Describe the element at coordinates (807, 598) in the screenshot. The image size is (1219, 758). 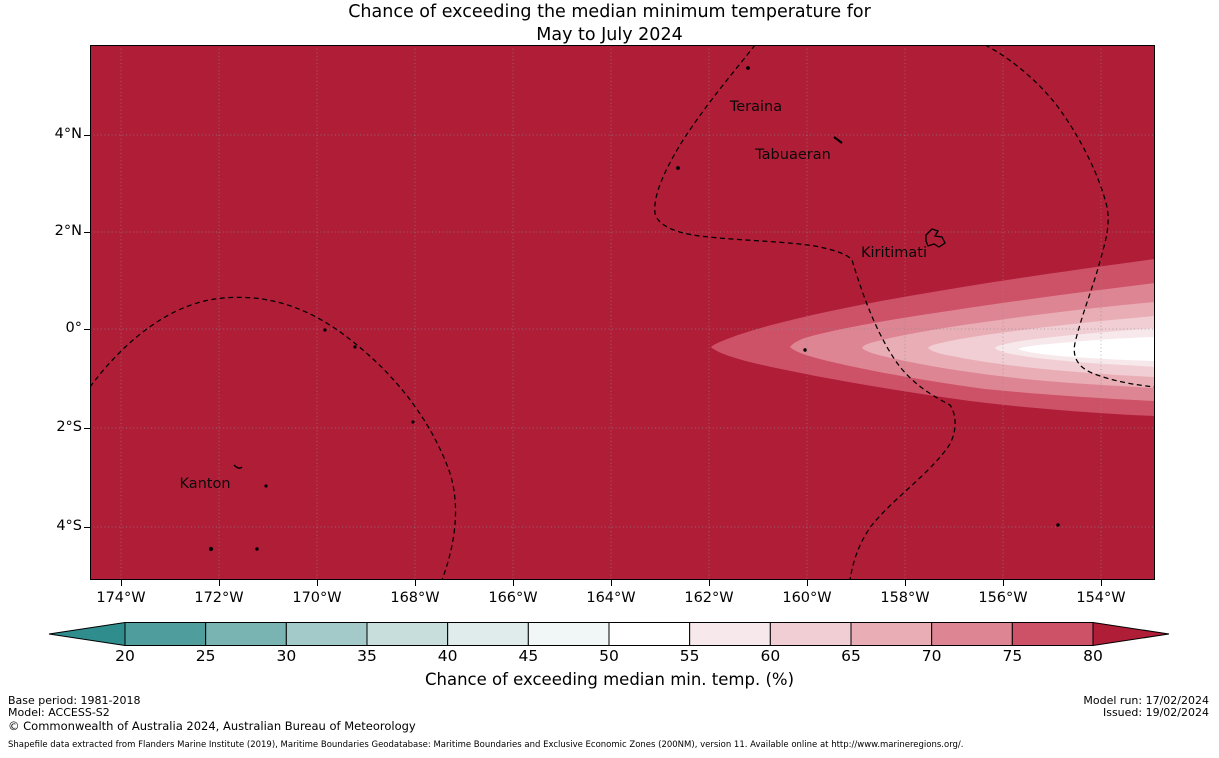
I see `lon-tick-label: 160°W` at that location.